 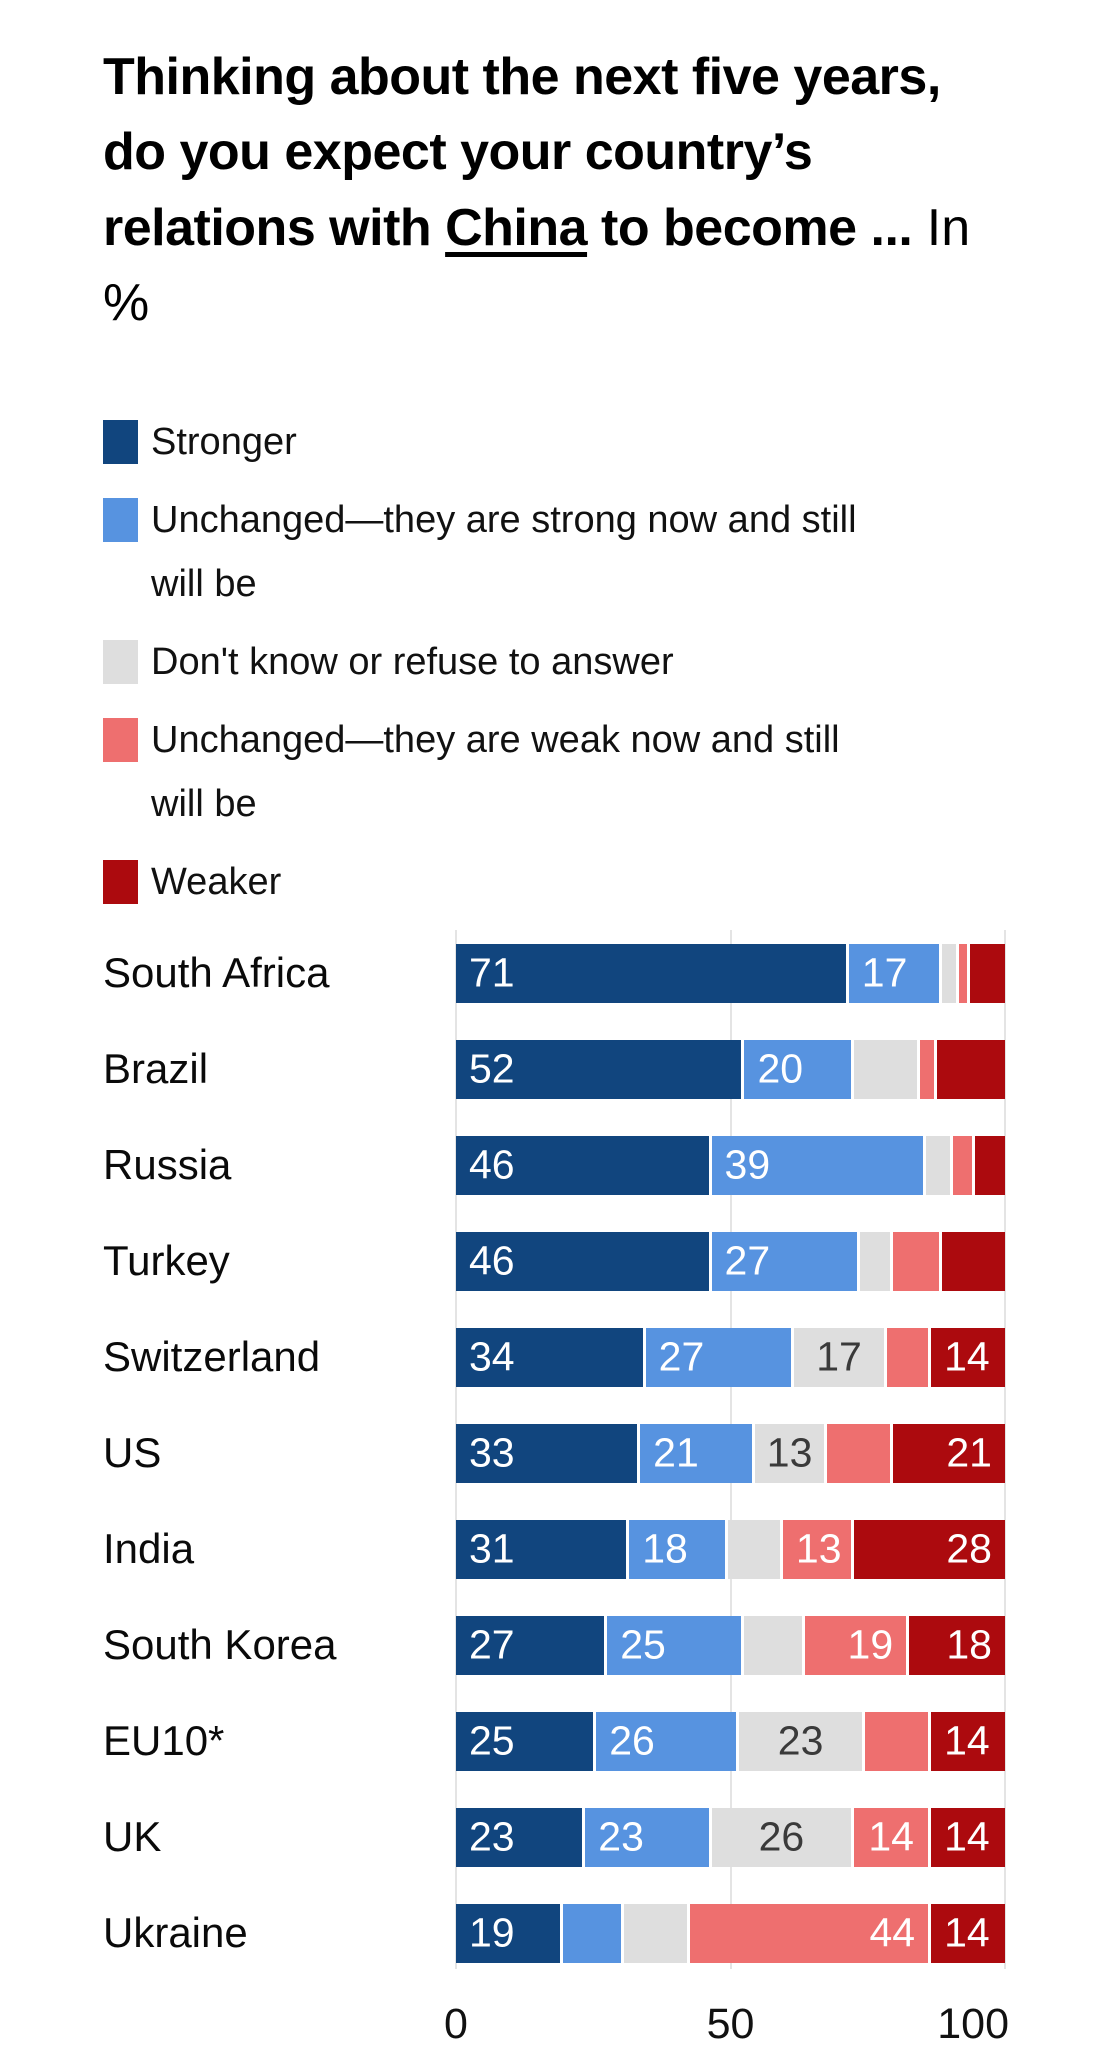 What do you see at coordinates (516, 227) in the screenshot?
I see `title-china-underlined: China` at bounding box center [516, 227].